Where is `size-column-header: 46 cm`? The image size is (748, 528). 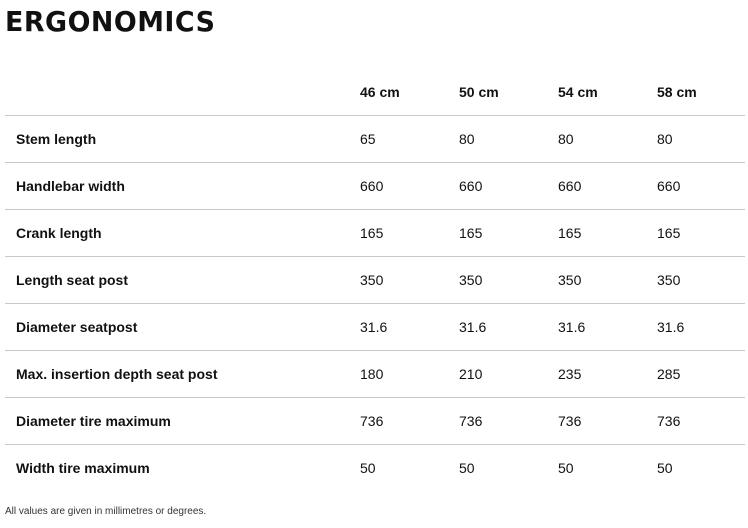 size-column-header: 46 cm is located at coordinates (409, 92).